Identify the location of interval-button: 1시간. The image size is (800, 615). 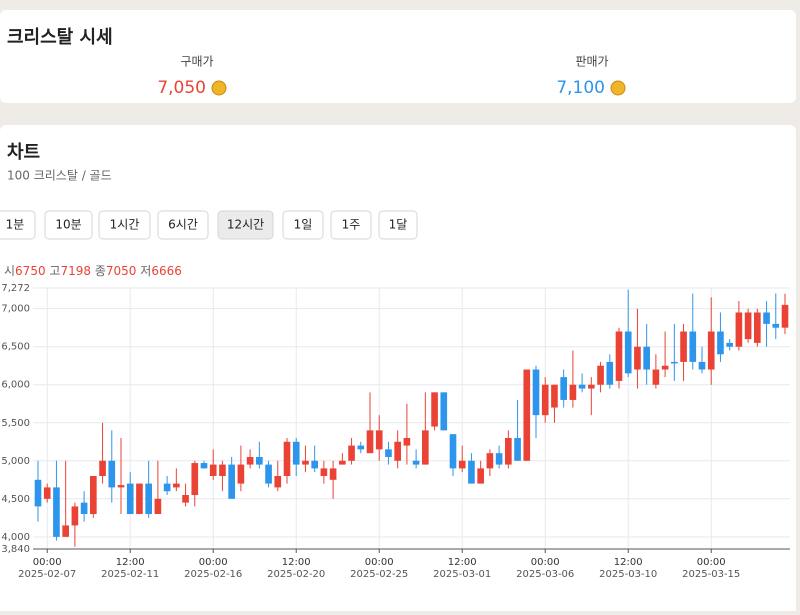
(124, 225).